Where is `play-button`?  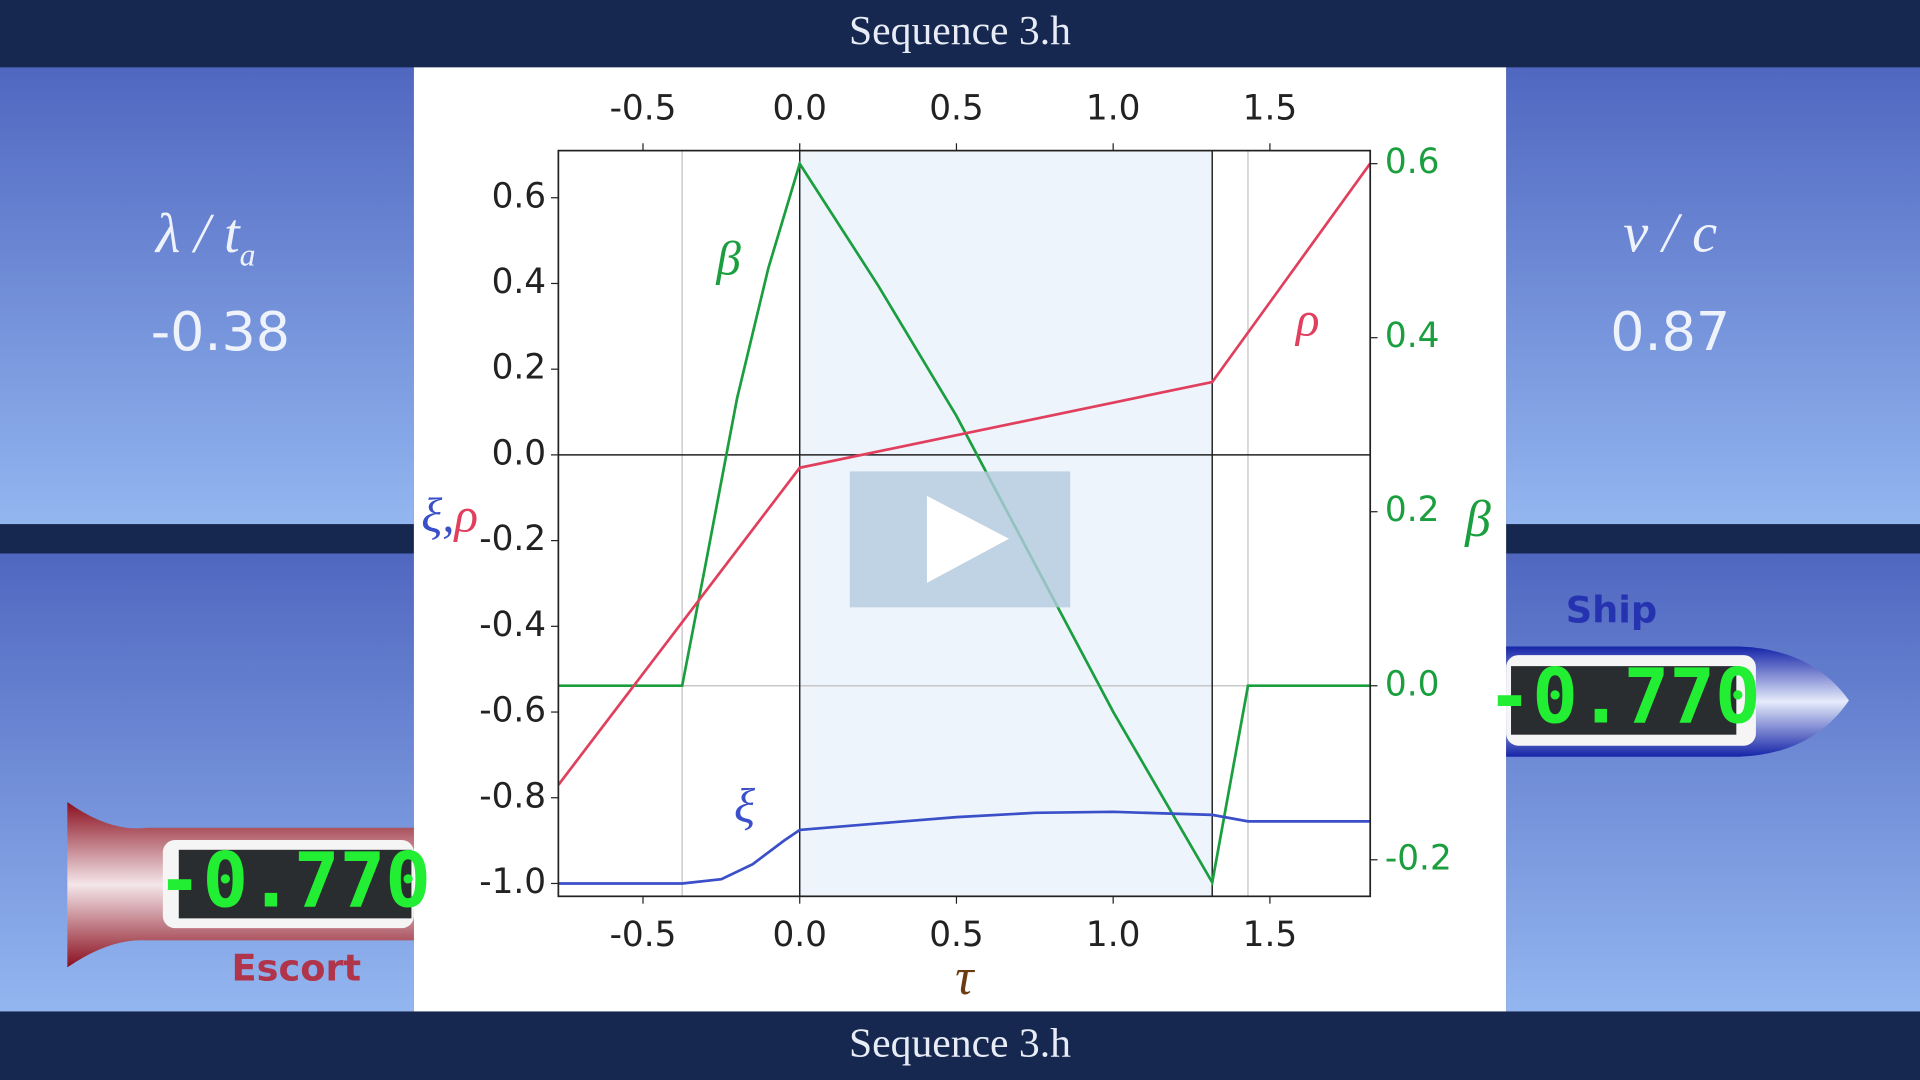
play-button is located at coordinates (960, 539).